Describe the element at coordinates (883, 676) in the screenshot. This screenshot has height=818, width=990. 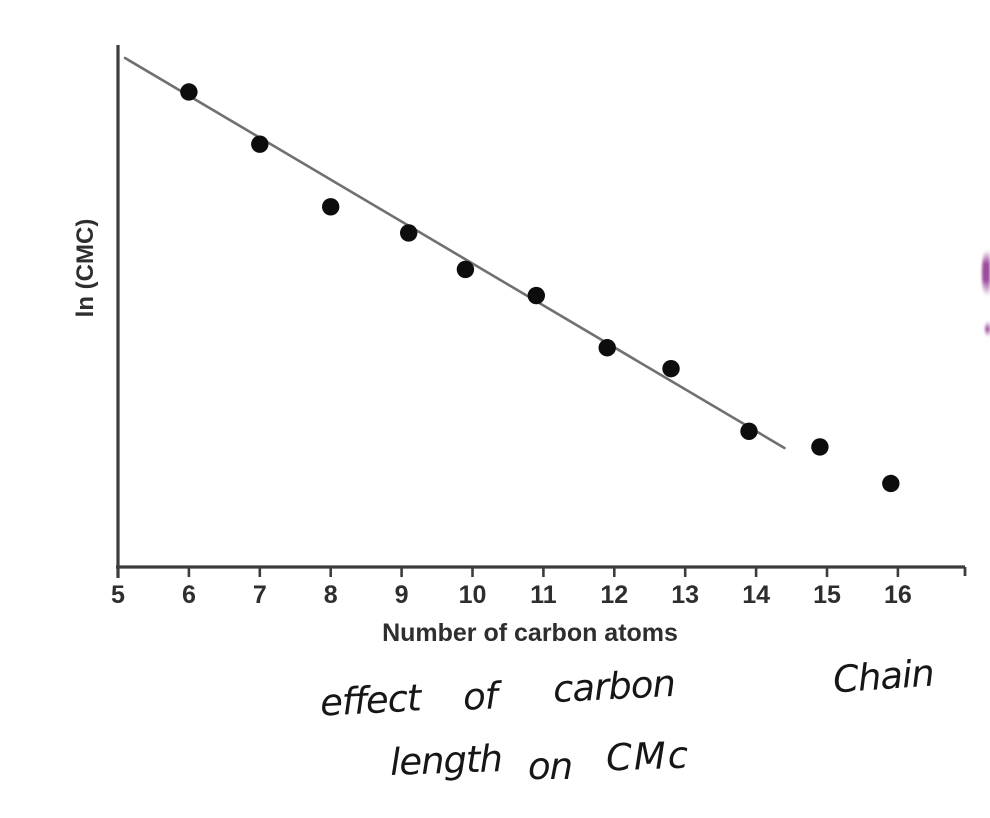
I see `caption-word: Chain` at that location.